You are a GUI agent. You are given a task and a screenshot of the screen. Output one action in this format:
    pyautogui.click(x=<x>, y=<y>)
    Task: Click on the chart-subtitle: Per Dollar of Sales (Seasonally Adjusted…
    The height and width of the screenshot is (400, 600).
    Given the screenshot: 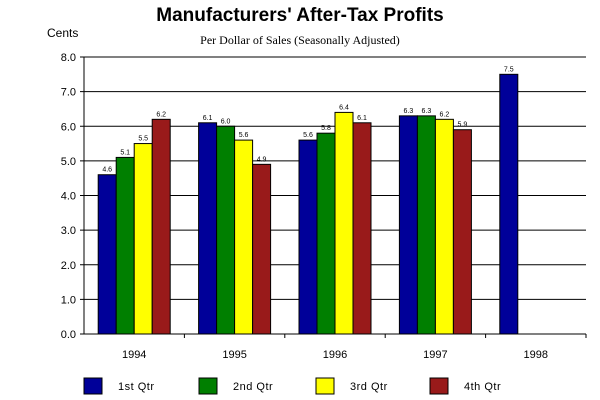 What is the action you would take?
    pyautogui.click(x=300, y=40)
    